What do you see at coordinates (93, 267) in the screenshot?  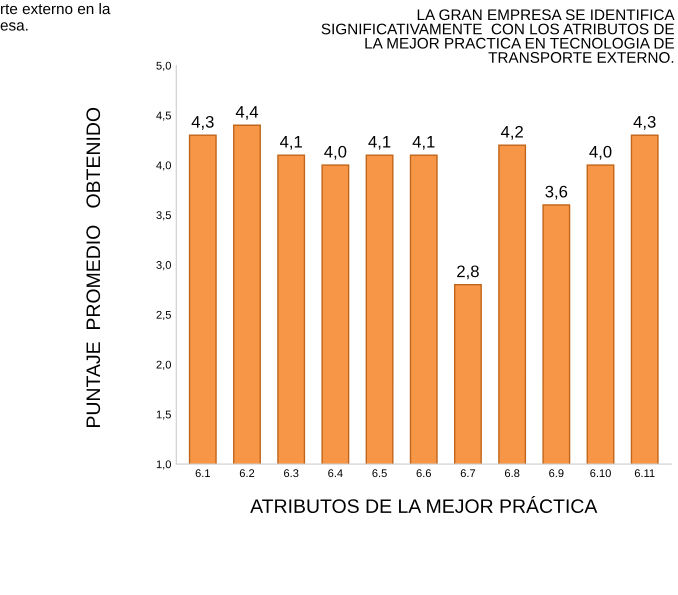 I see `y-axis-title: PUNTAJE PROMEDIO OBTENIDO` at bounding box center [93, 267].